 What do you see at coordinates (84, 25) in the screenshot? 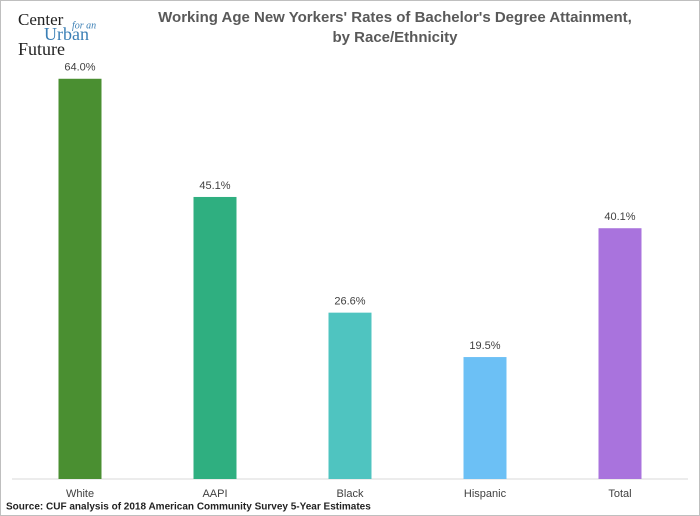
I see `logo-text: for an` at bounding box center [84, 25].